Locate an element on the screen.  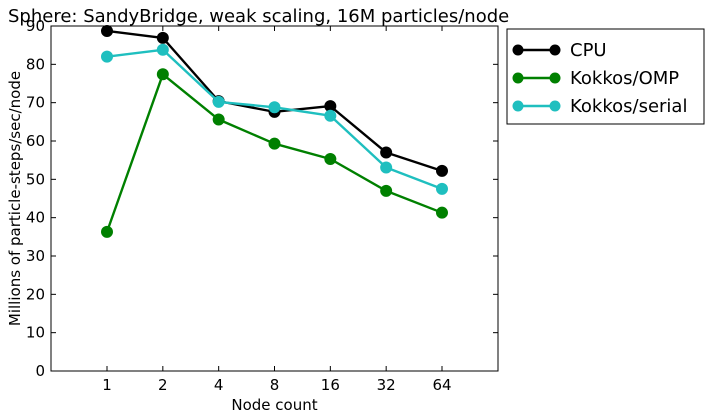
x-tick-label: 16 is located at coordinates (330, 385).